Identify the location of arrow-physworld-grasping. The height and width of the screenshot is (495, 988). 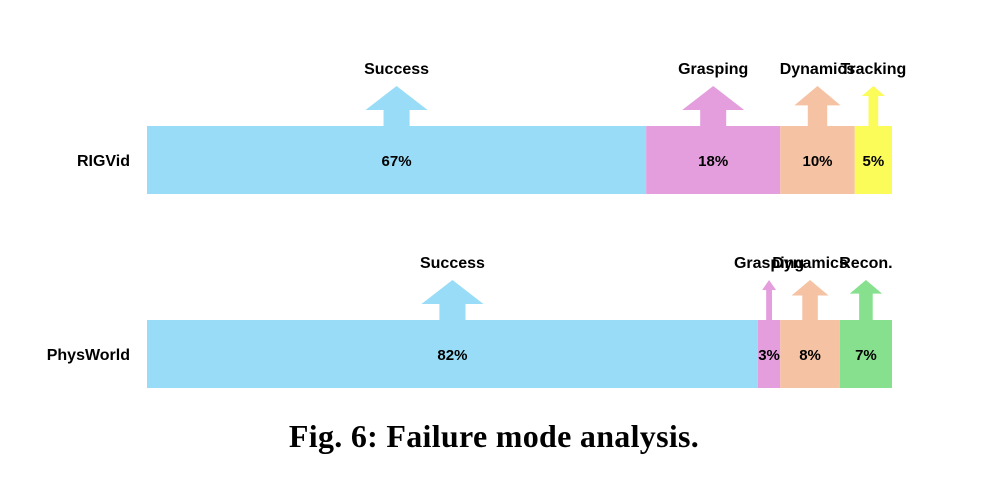
(769, 300).